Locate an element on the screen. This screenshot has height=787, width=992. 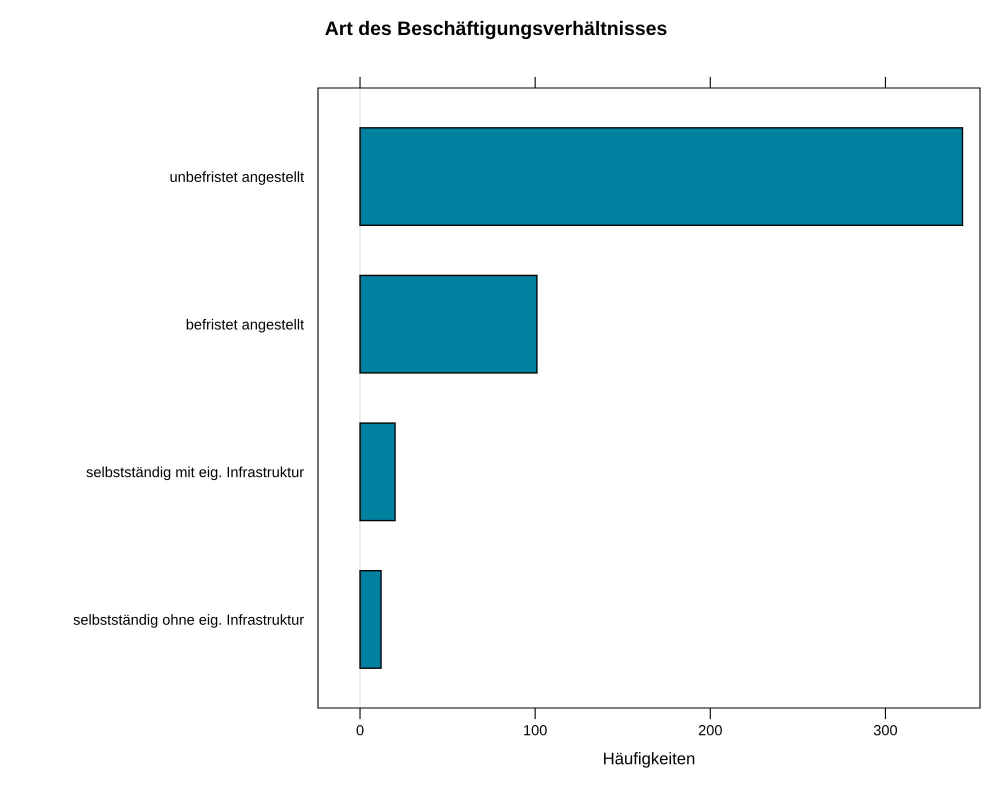
y-tick-label: unbefristet angestellt is located at coordinates (237, 178).